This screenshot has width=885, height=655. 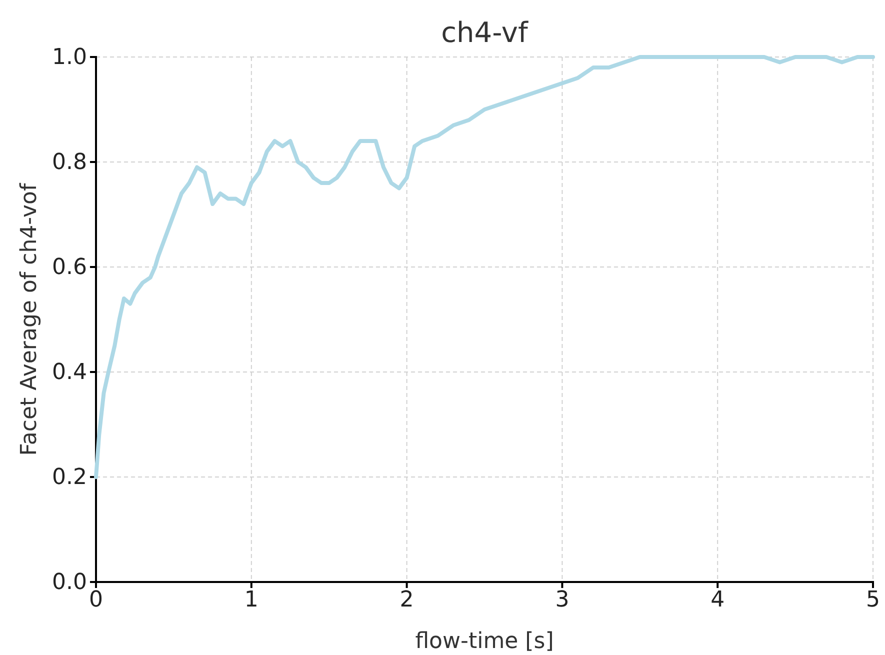 I want to click on y-tick-label: 1.0, so click(x=69, y=57).